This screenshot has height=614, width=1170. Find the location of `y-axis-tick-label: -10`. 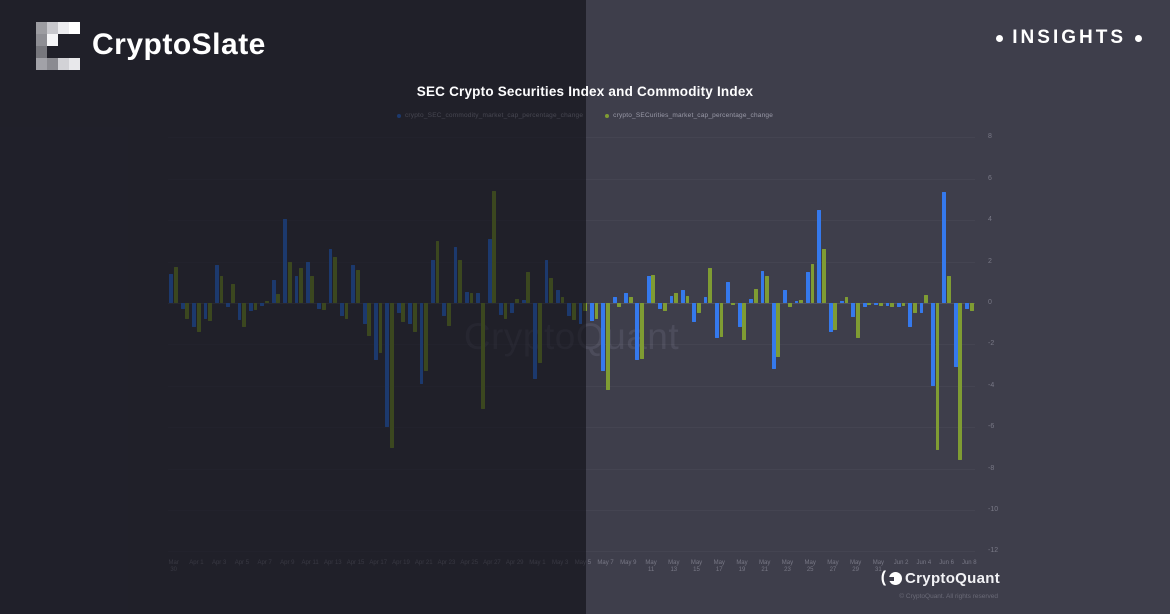

y-axis-tick-label: -10 is located at coordinates (993, 509).